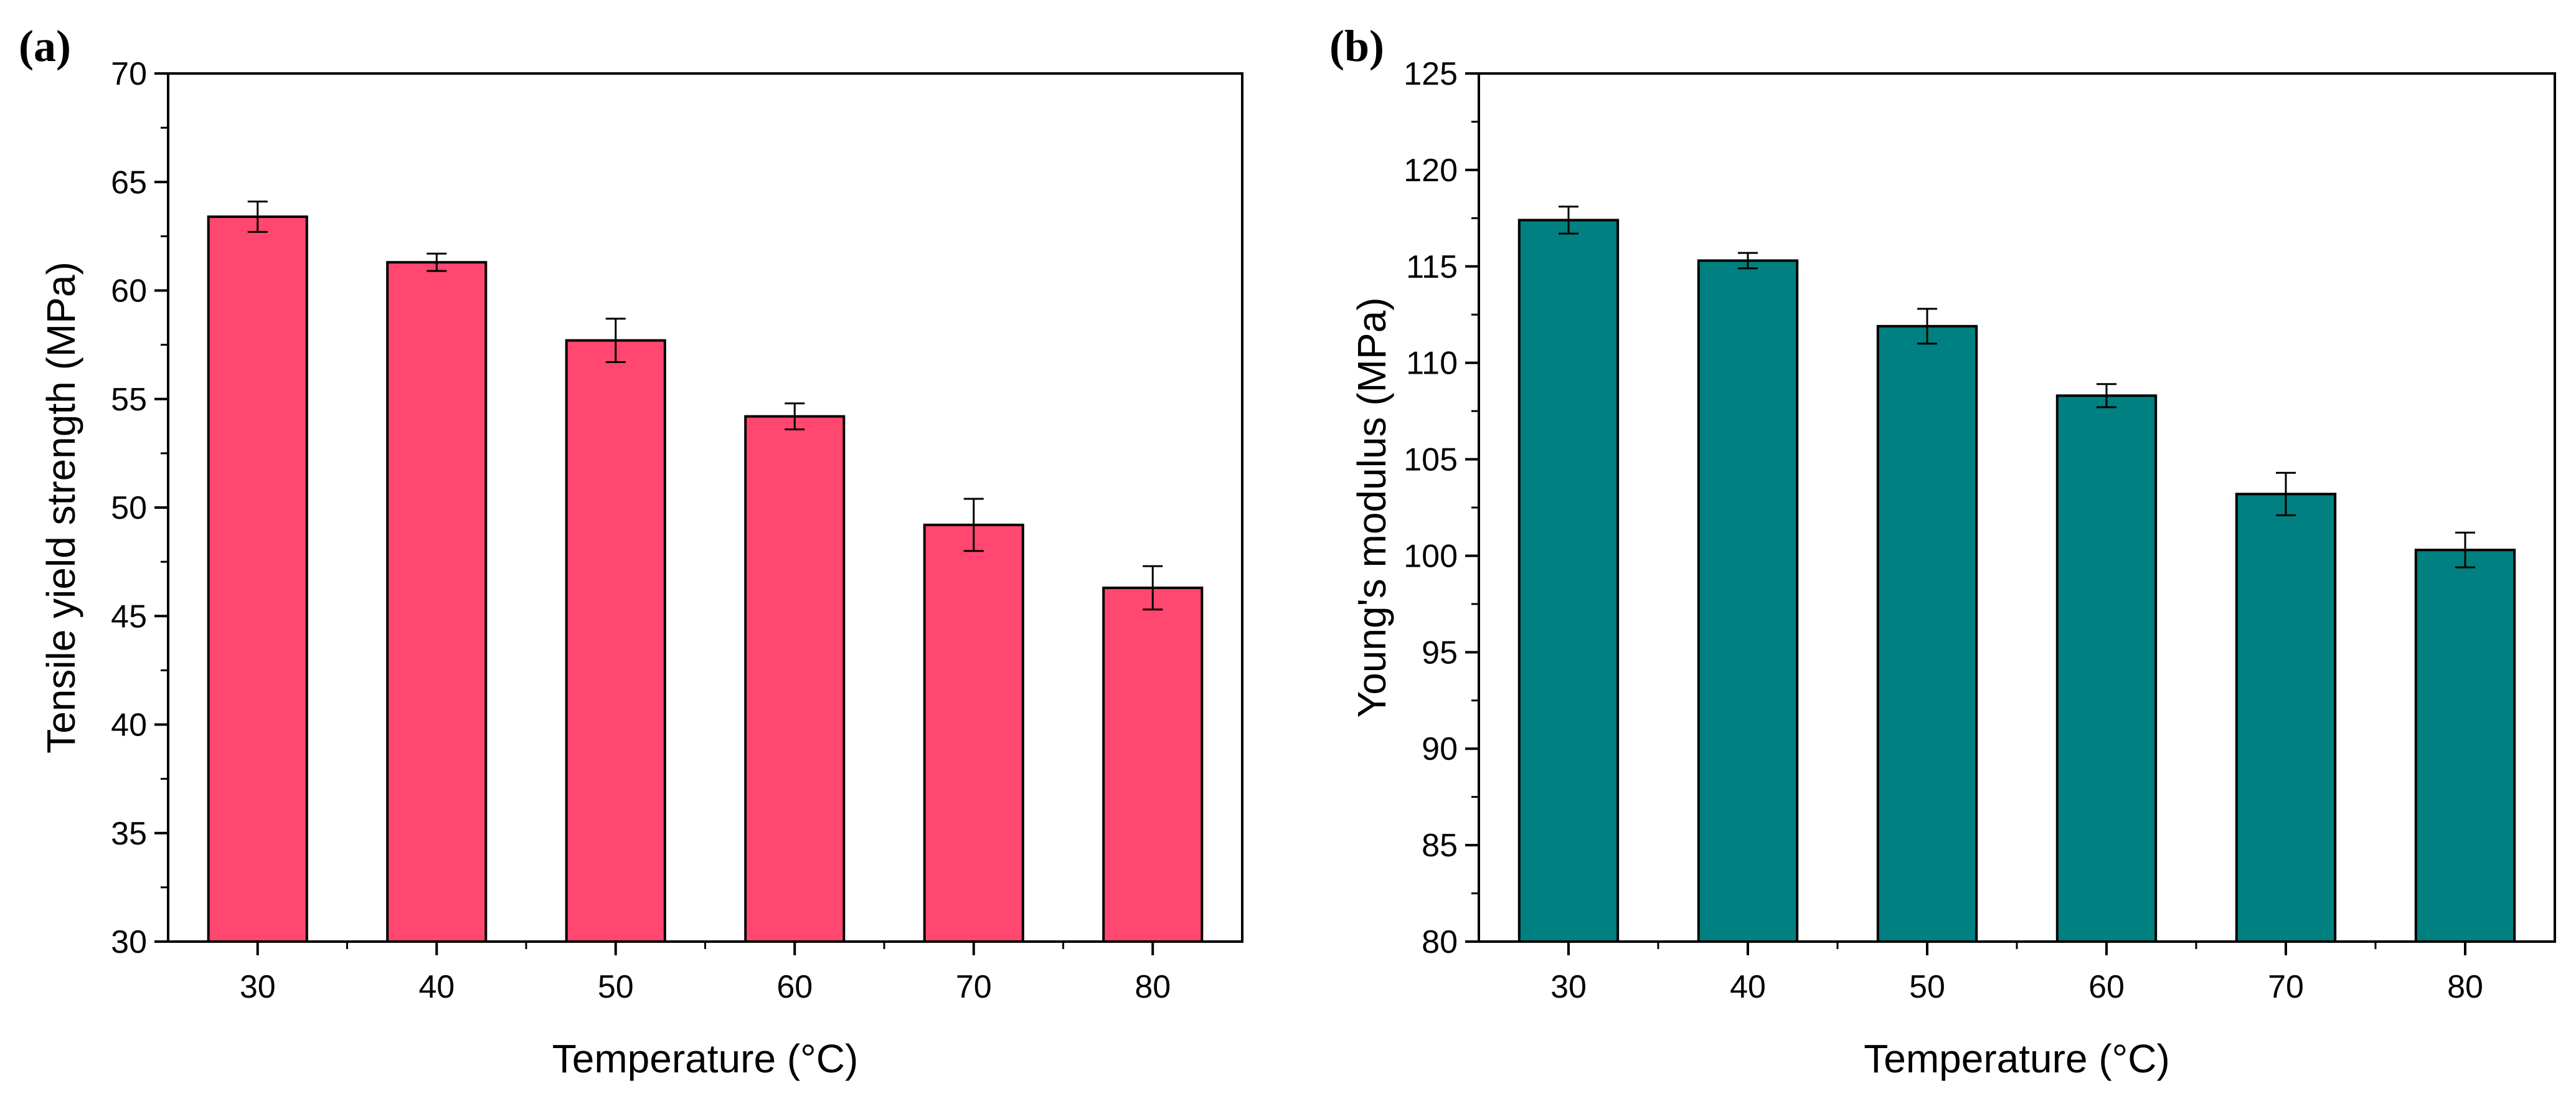 Image resolution: width=2576 pixels, height=1106 pixels. I want to click on y-tick-label: 85, so click(1440, 846).